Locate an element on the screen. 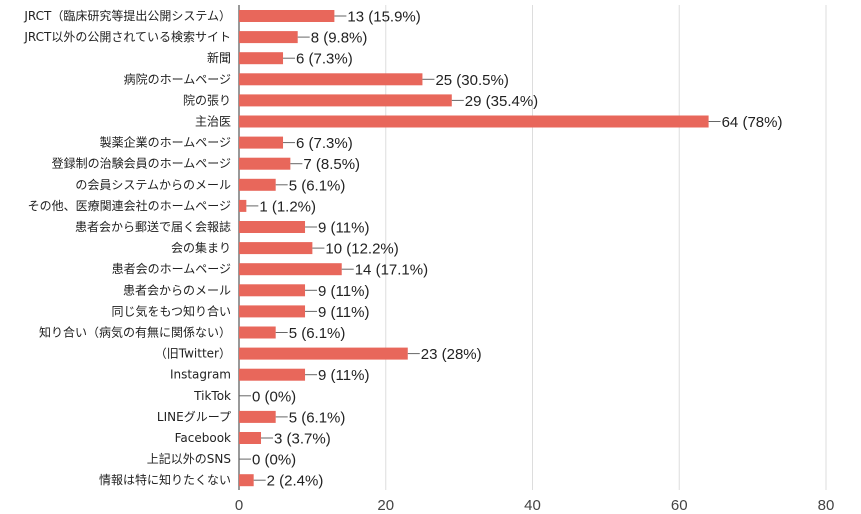 Image resolution: width=861 pixels, height=514 pixels. data-label: 8 (9.8%) is located at coordinates (339, 38).